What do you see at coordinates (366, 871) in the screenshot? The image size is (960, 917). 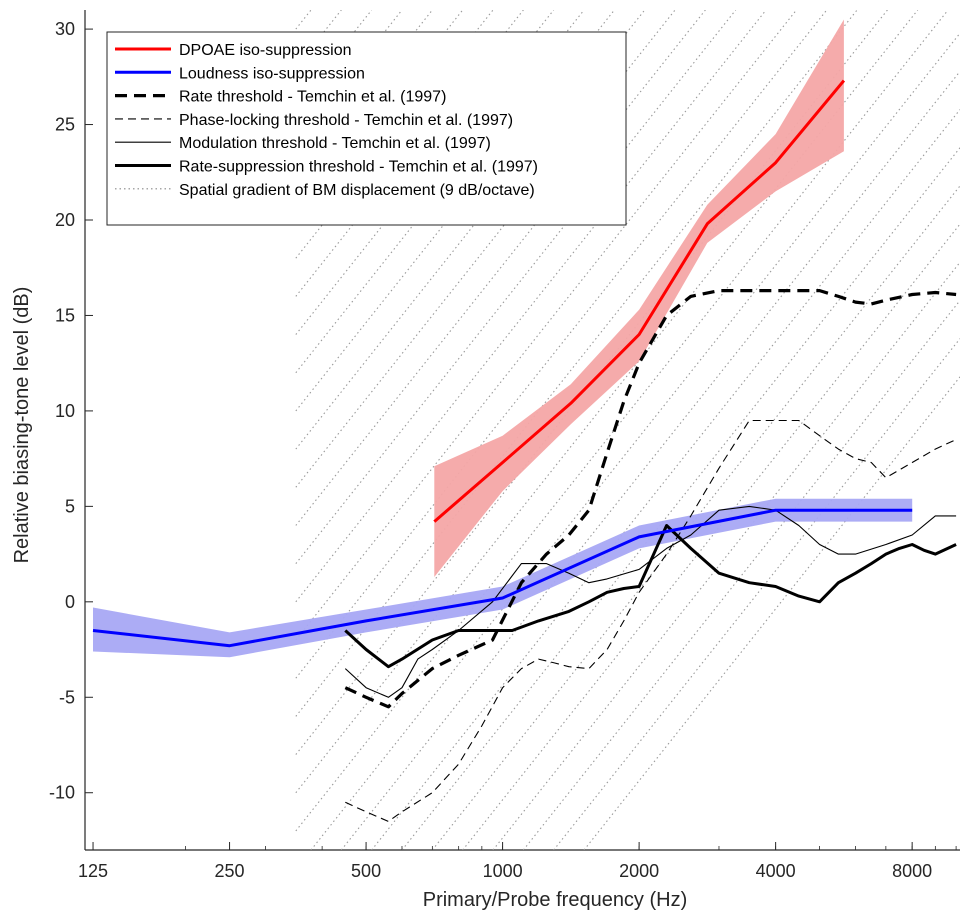 I see `x-tick-label: 500` at bounding box center [366, 871].